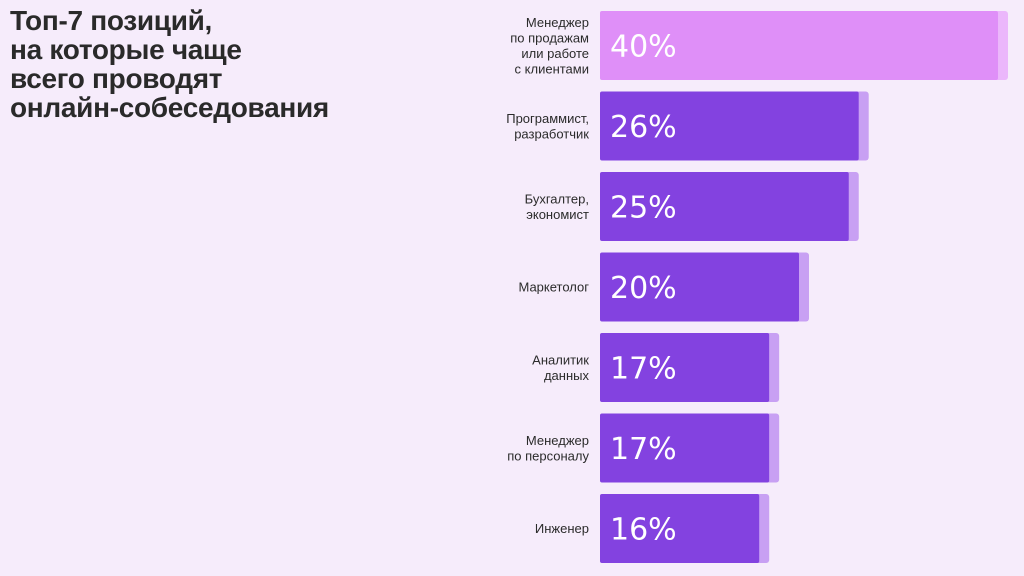  Describe the element at coordinates (643, 127) in the screenshot. I see `bar-value-label: 26%` at that location.